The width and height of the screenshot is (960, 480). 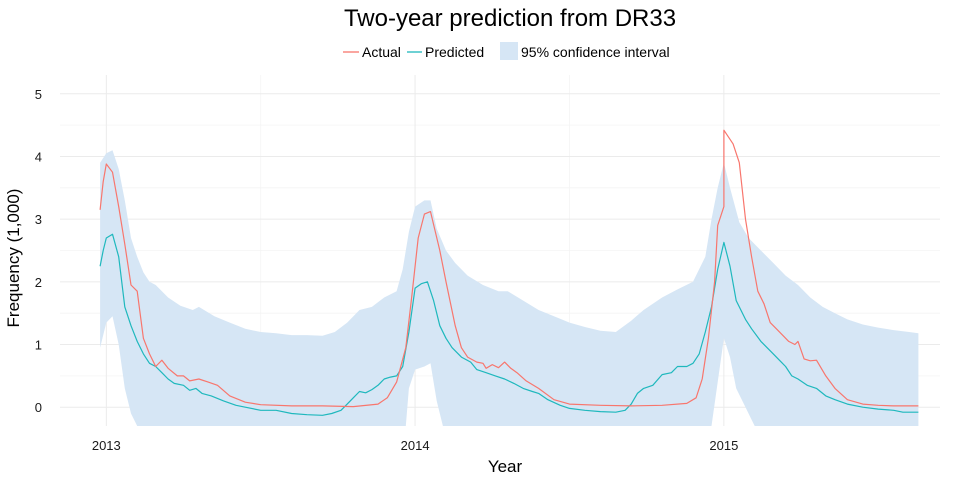 I want to click on x-tick-label: 2014, so click(x=415, y=445).